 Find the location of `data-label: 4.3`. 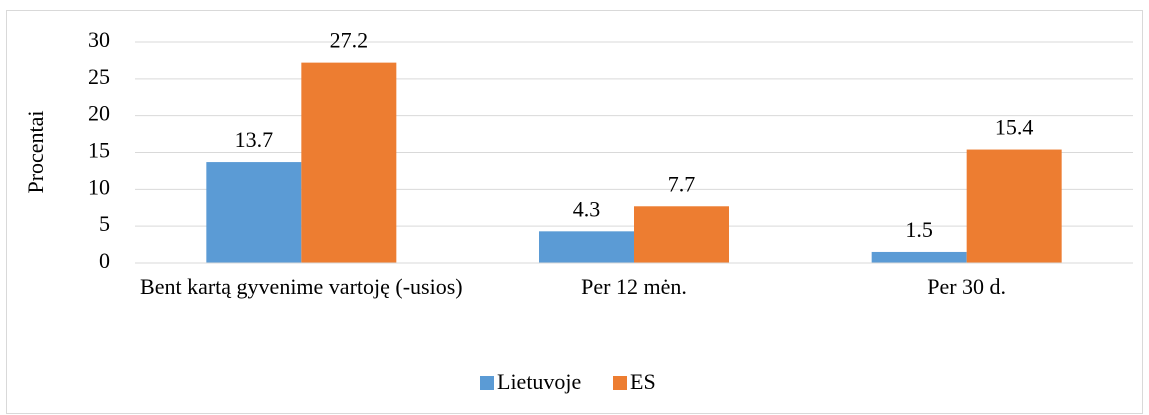

data-label: 4.3 is located at coordinates (587, 208).